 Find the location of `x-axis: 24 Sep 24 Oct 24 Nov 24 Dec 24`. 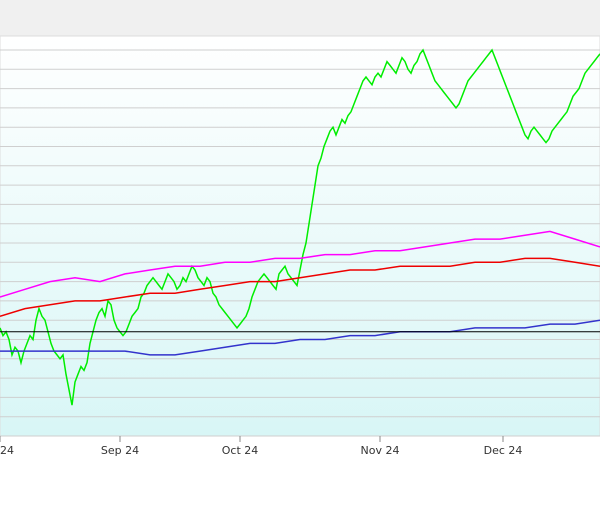

x-axis: 24 Sep 24 Oct 24 Nov 24 Dec 24 is located at coordinates (261, 446).